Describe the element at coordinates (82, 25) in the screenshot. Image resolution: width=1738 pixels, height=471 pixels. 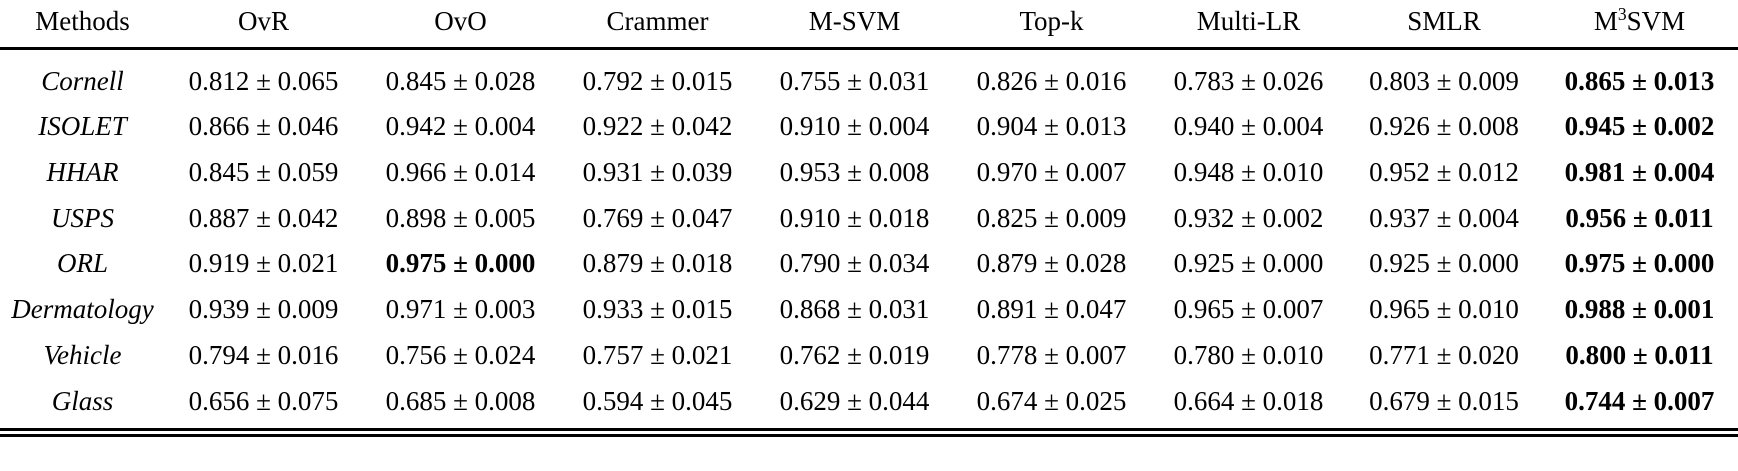
I see `column-header-methods: Methods` at that location.